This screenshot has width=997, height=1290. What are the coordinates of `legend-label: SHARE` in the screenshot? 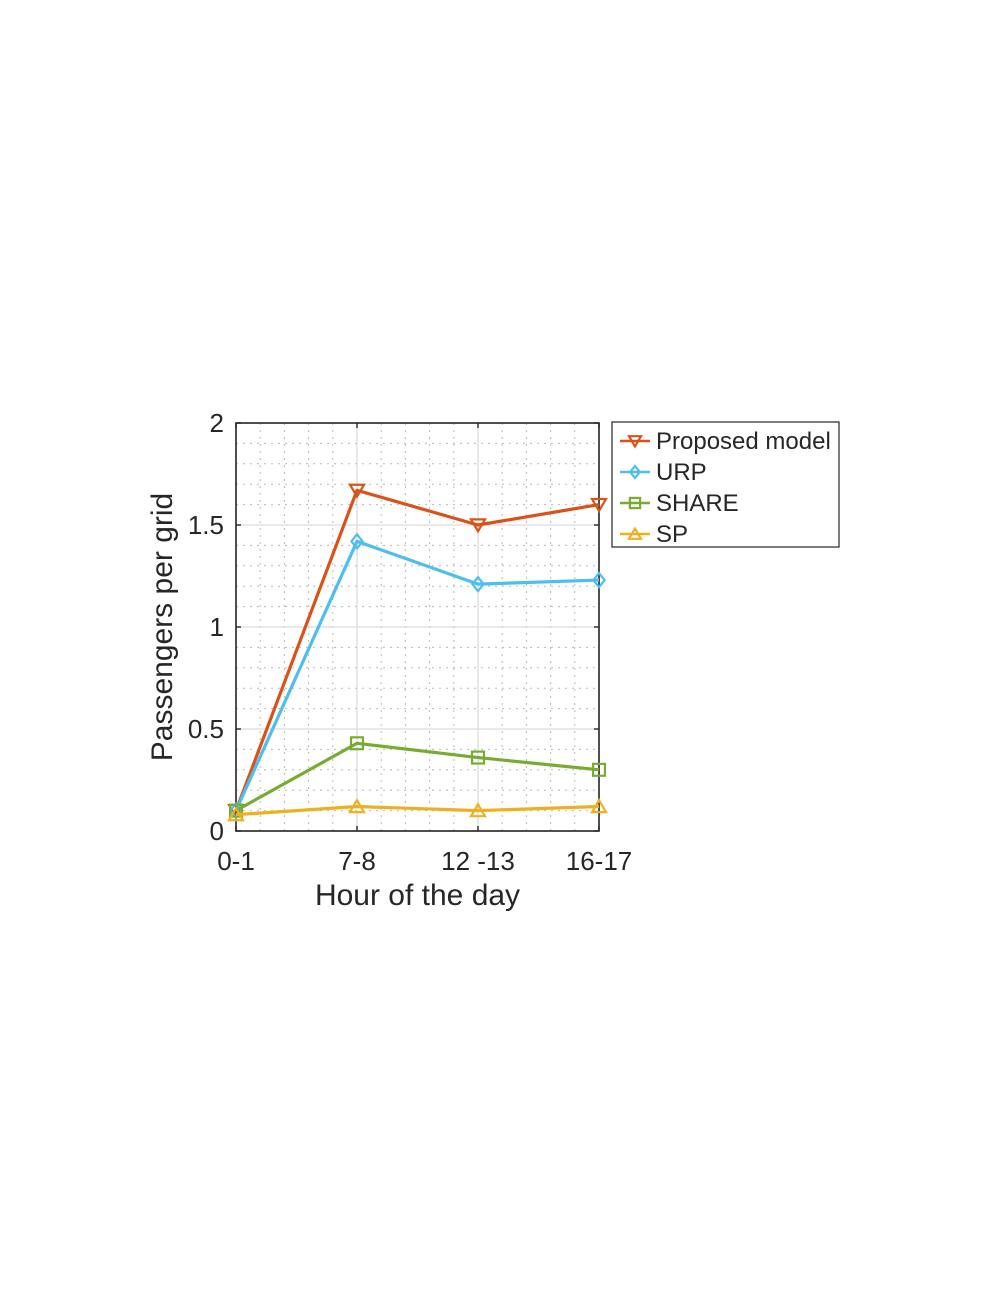 It's located at (697, 503).